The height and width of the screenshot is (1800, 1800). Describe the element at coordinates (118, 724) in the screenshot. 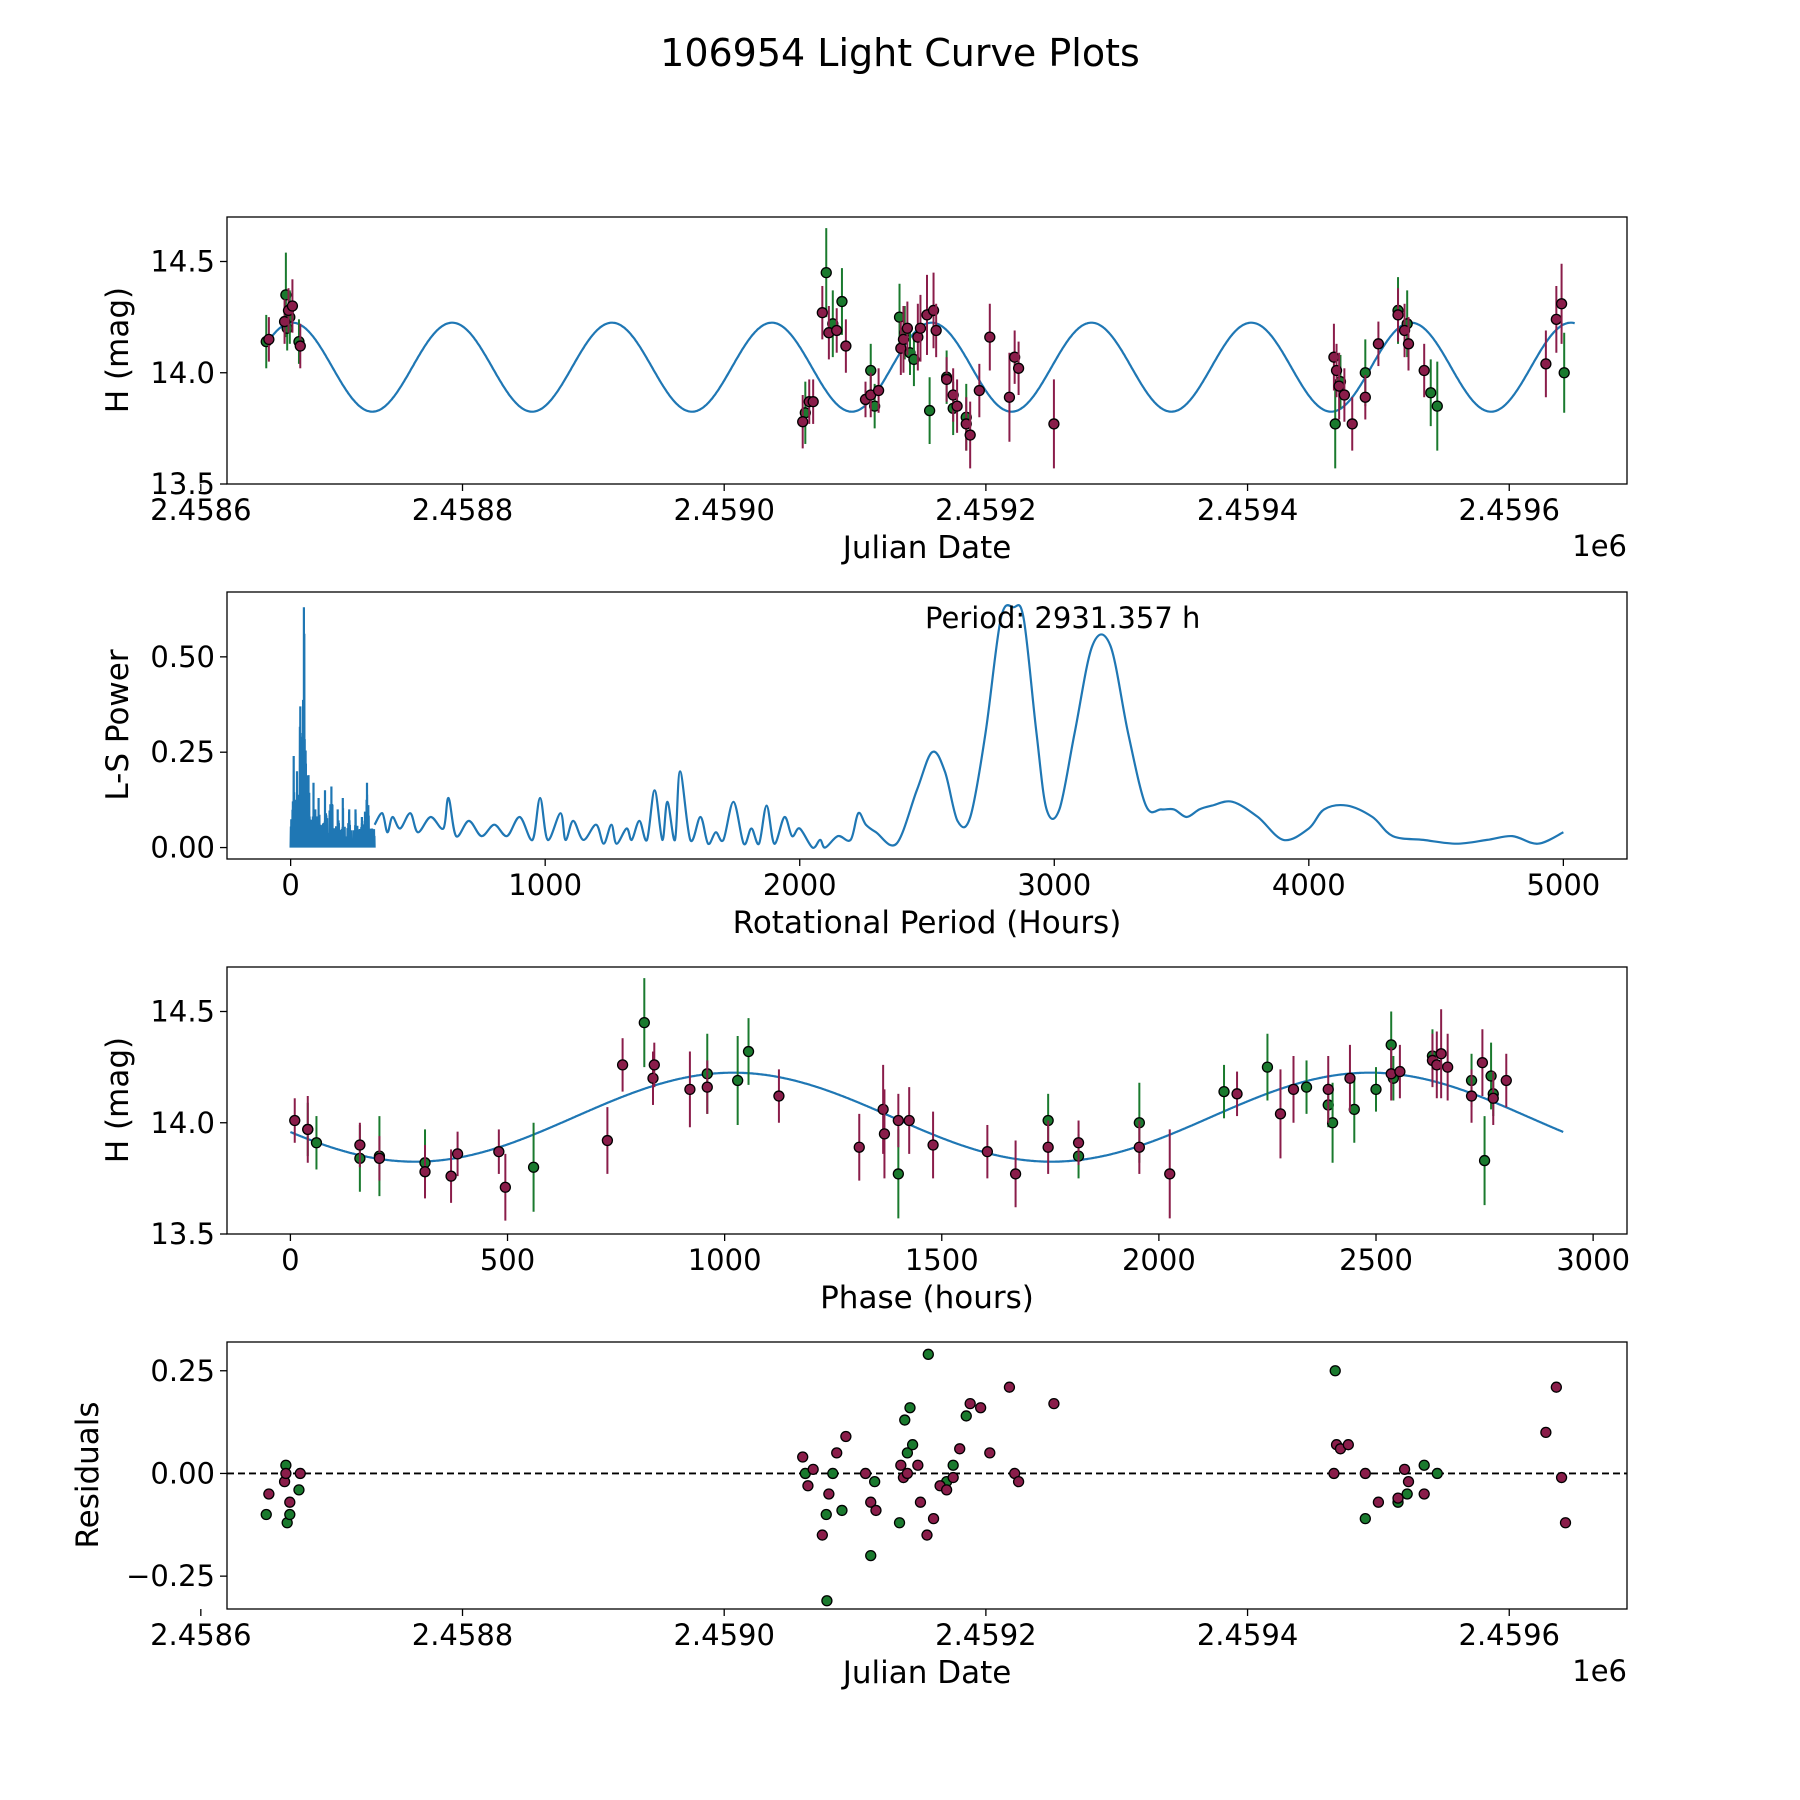

I see `panel-periodogram-ylabel: L-S Power` at that location.